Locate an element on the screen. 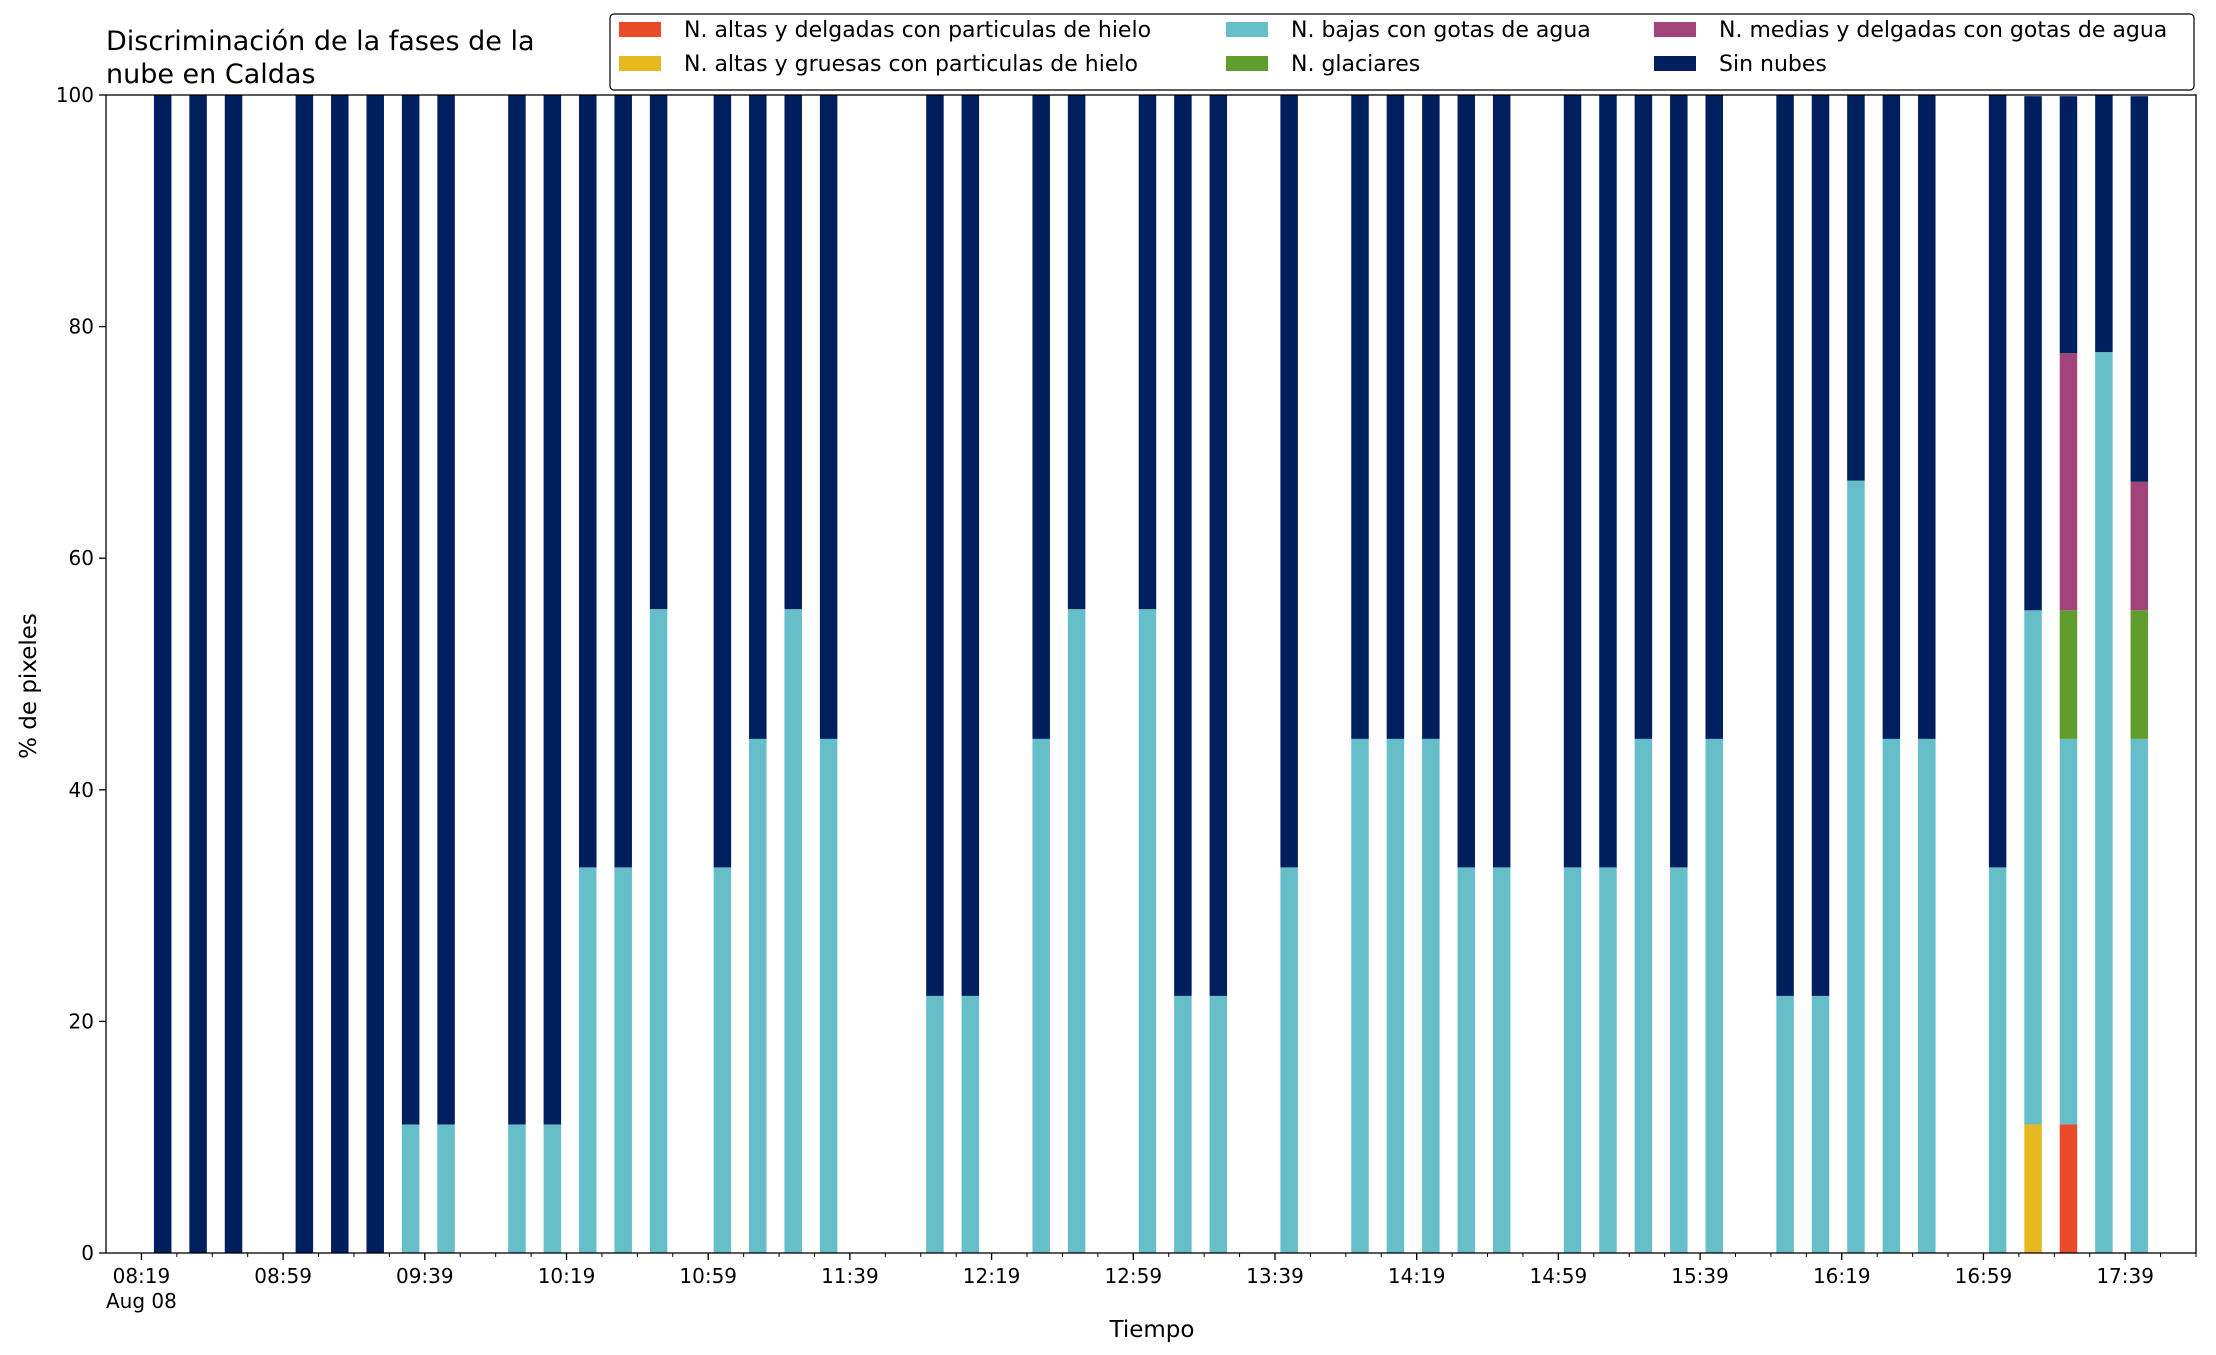 This screenshot has width=2216, height=1355. x-tick-label: 15:39 is located at coordinates (1700, 1276).